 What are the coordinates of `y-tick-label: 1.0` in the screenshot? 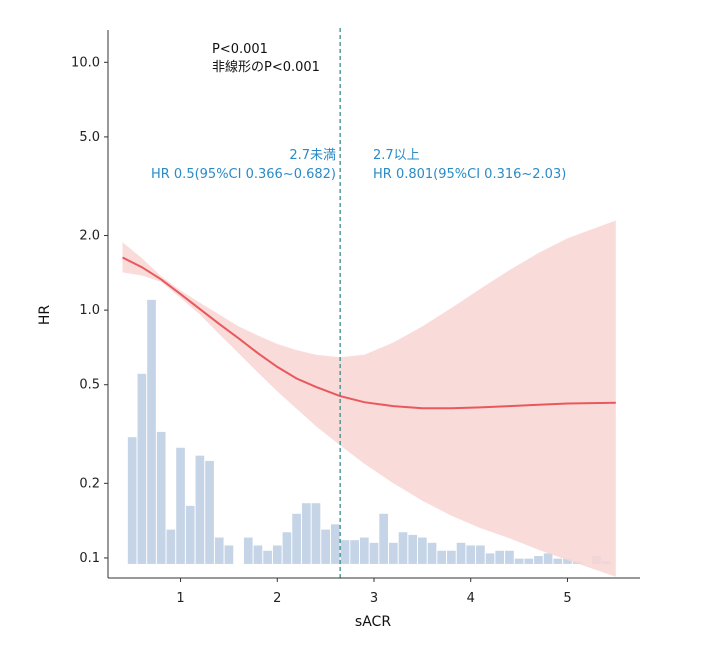 It's located at (89, 310).